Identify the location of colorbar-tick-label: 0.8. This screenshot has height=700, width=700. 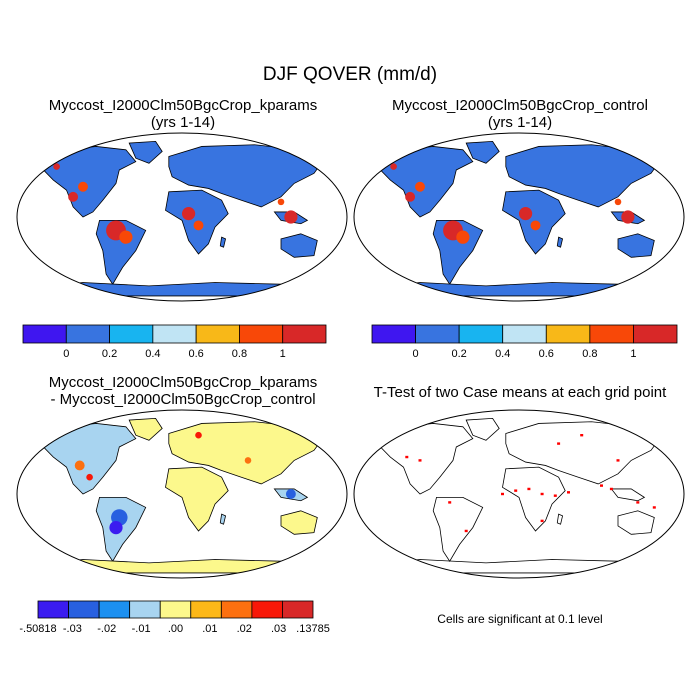
(239, 354).